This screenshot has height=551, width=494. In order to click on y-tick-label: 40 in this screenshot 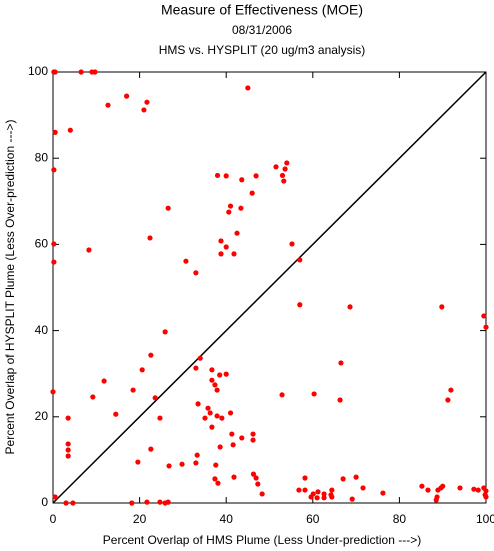, I will do `click(42, 330)`.